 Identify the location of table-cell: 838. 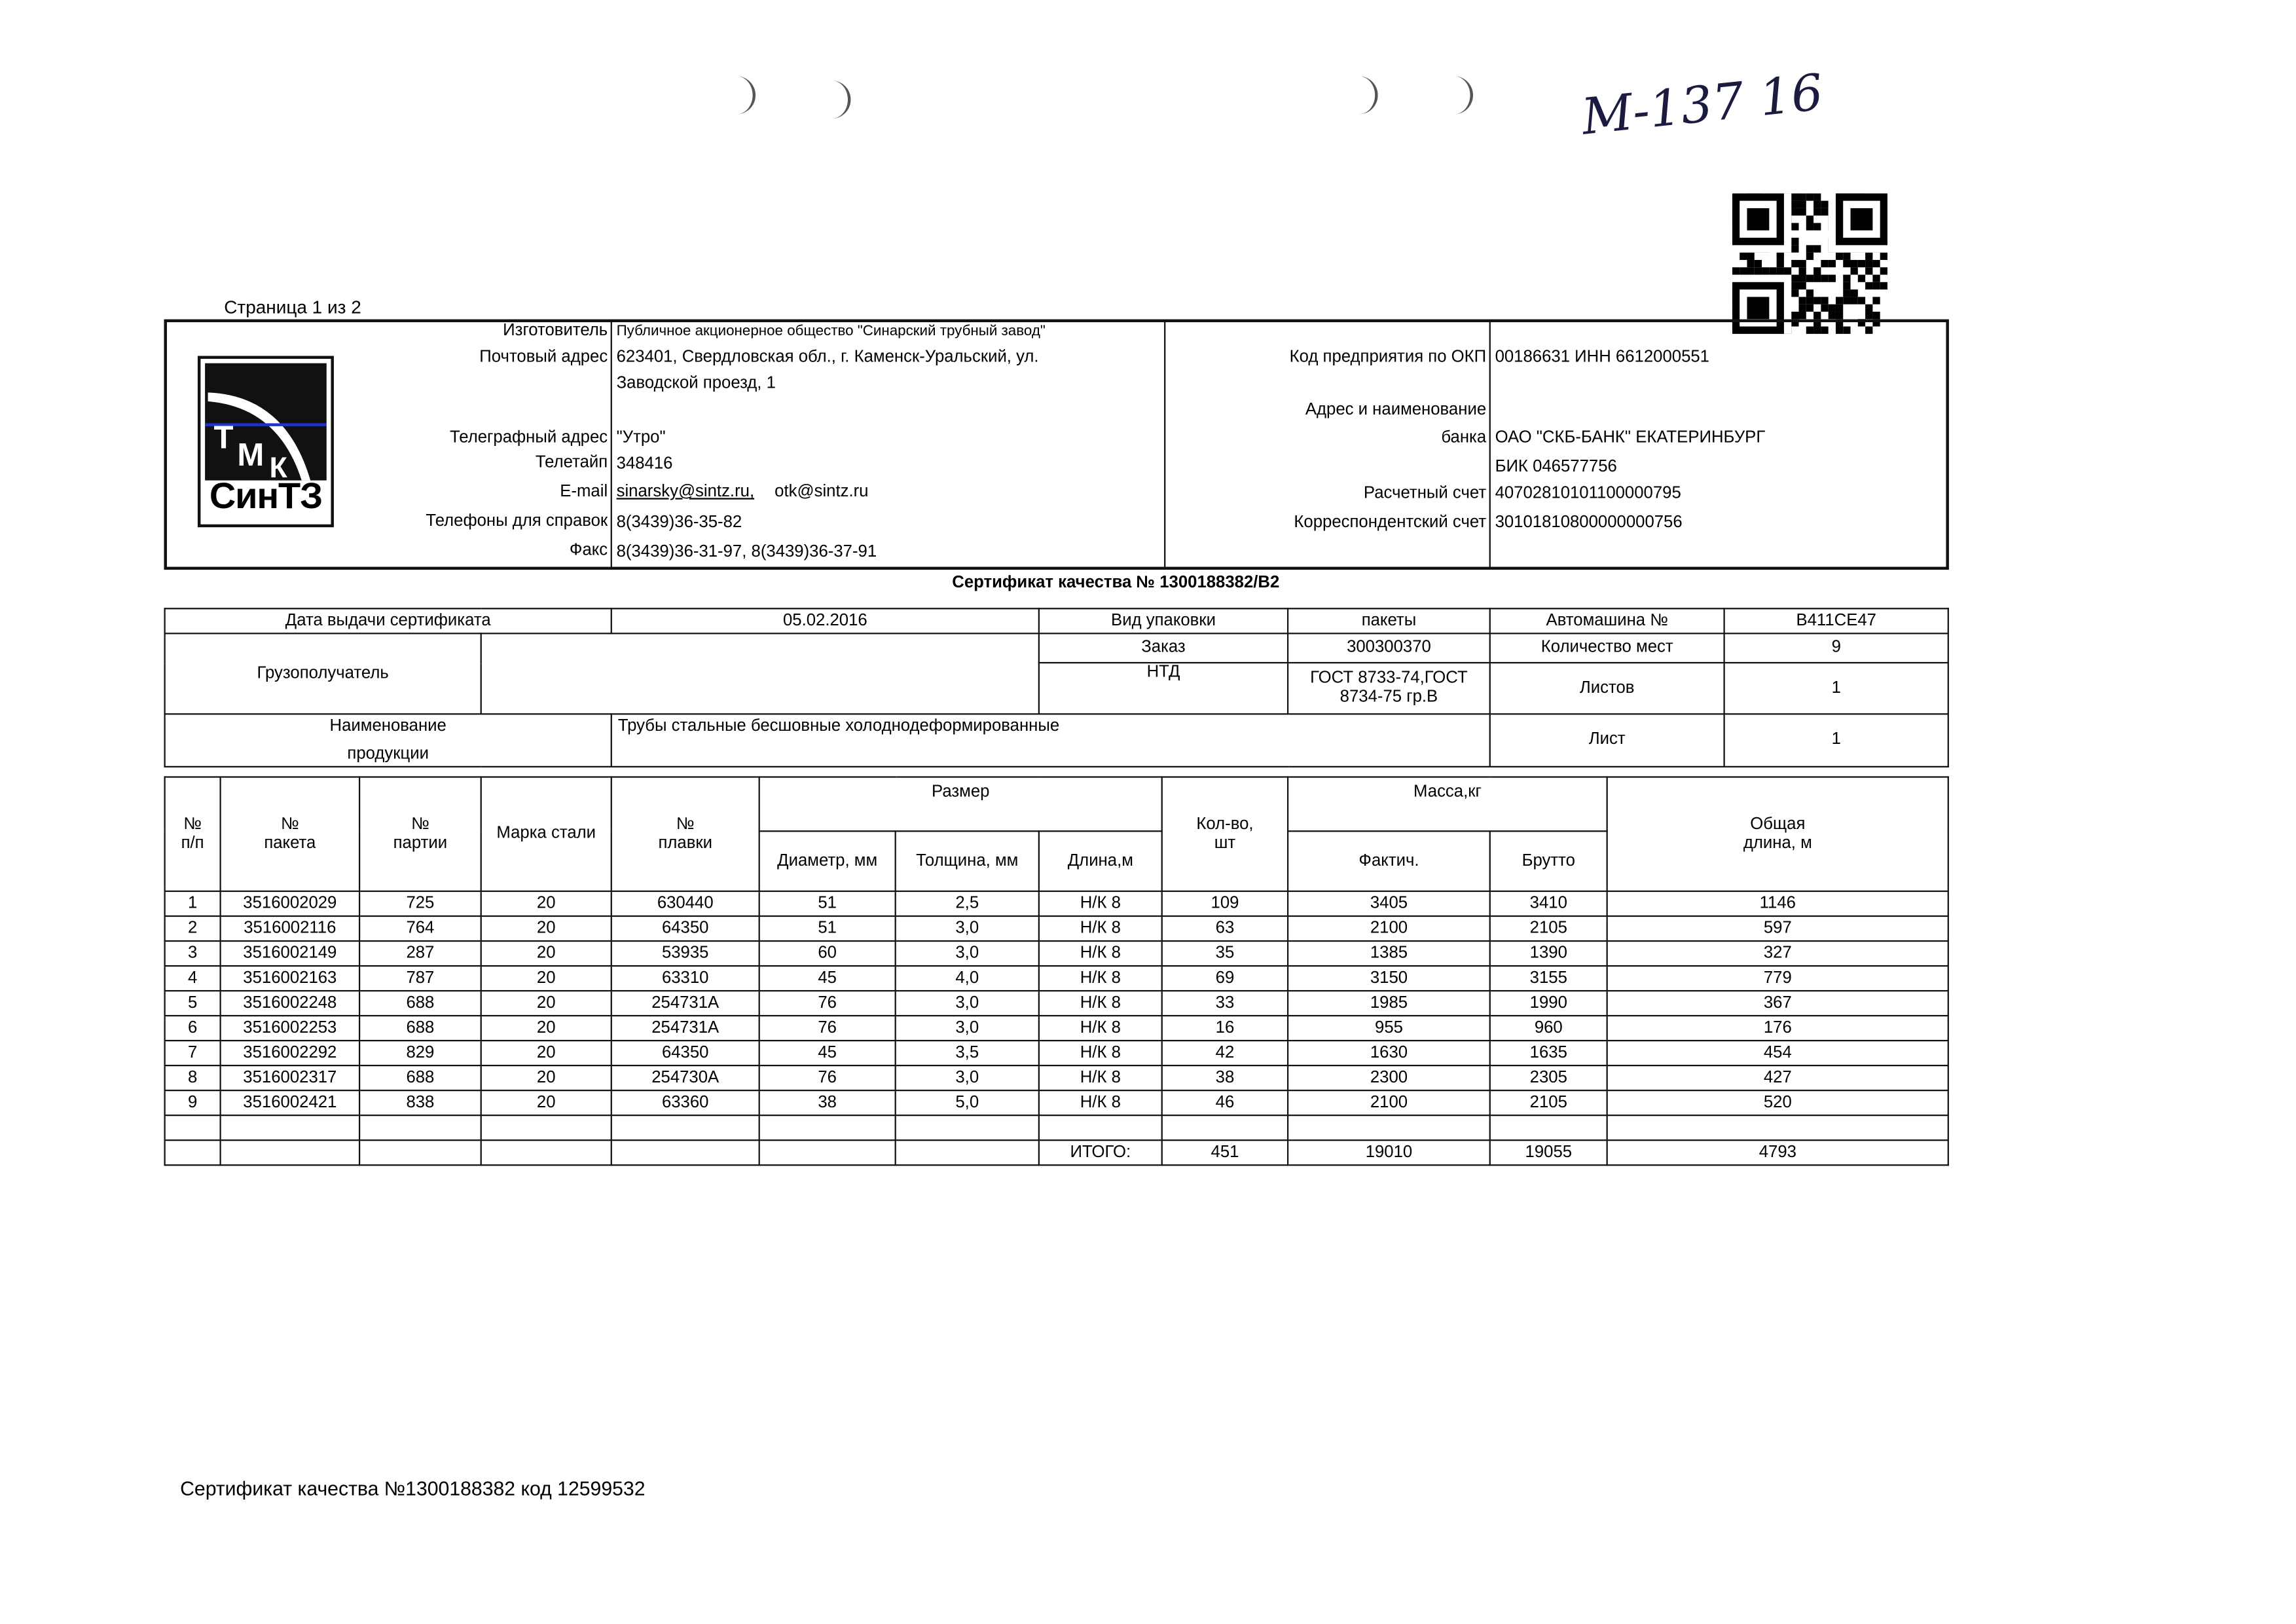
(420, 1103).